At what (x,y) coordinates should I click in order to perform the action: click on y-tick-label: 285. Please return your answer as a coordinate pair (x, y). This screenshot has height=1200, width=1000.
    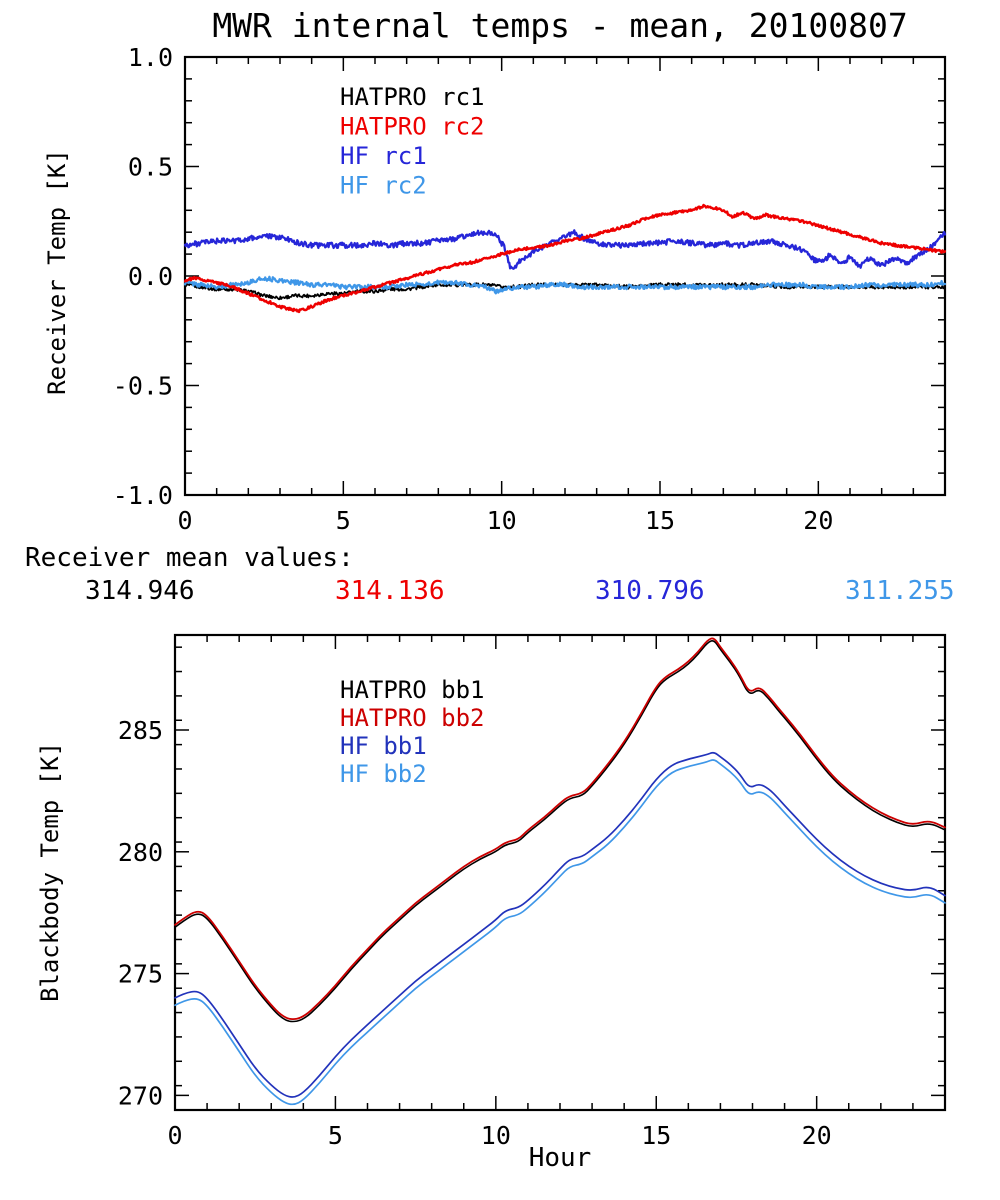
    Looking at the image, I should click on (140, 730).